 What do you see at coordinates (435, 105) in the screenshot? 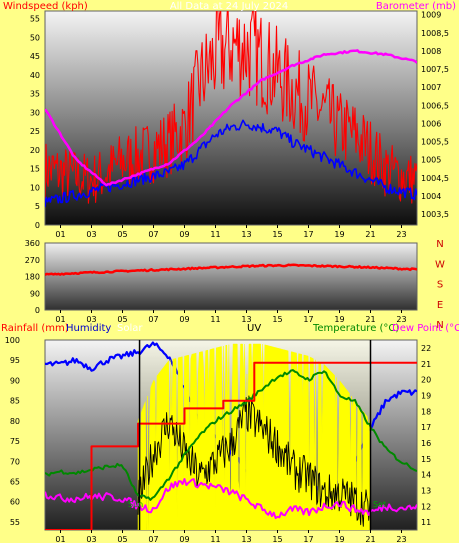
I see `y-tick-label: 1006,5` at bounding box center [435, 105].